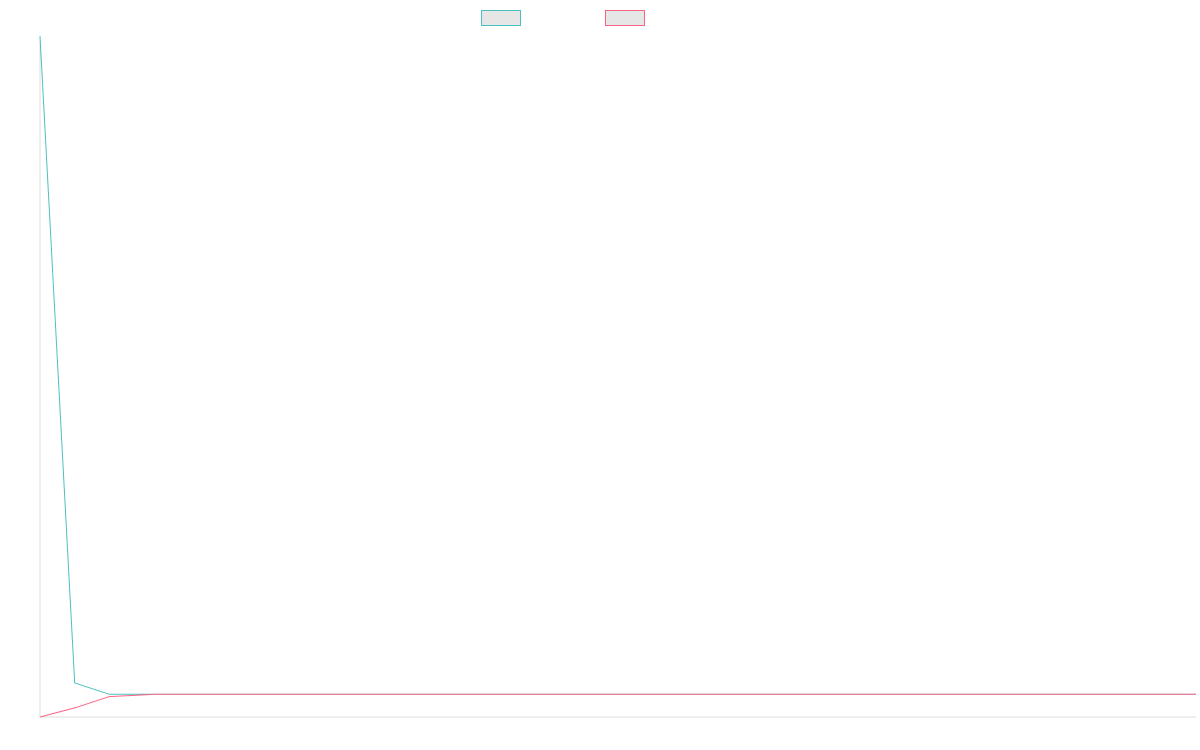 The height and width of the screenshot is (750, 1200). I want to click on legend, so click(563, 18).